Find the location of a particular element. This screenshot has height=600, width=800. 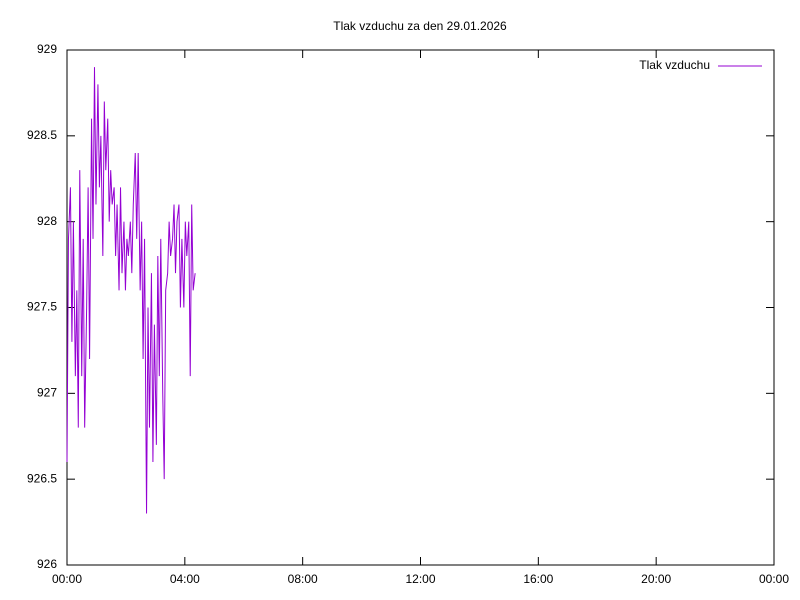

legend-label: Tlak vzduchu is located at coordinates (674, 65).